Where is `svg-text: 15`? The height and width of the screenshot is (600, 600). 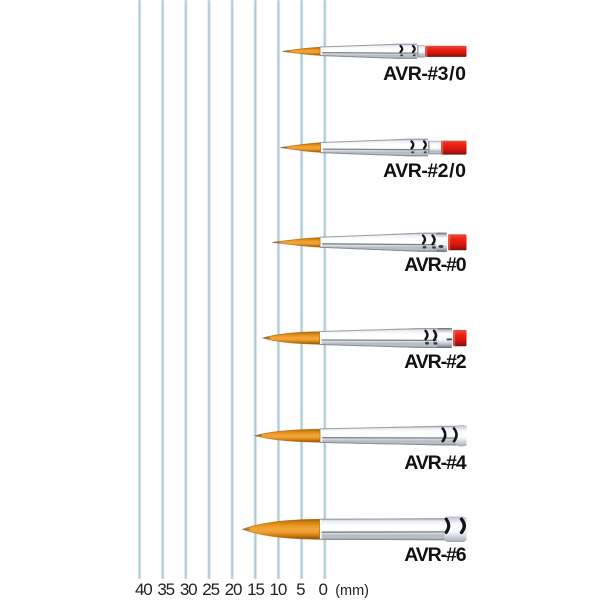 svg-text: 15 is located at coordinates (255, 589).